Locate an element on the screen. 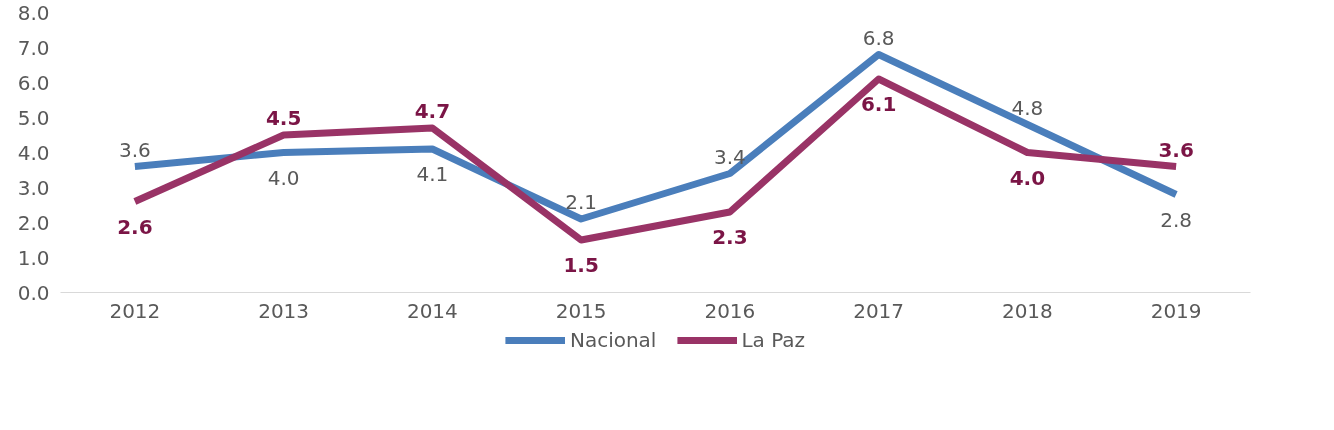  y-tick-label: 4.0 is located at coordinates (33, 152).